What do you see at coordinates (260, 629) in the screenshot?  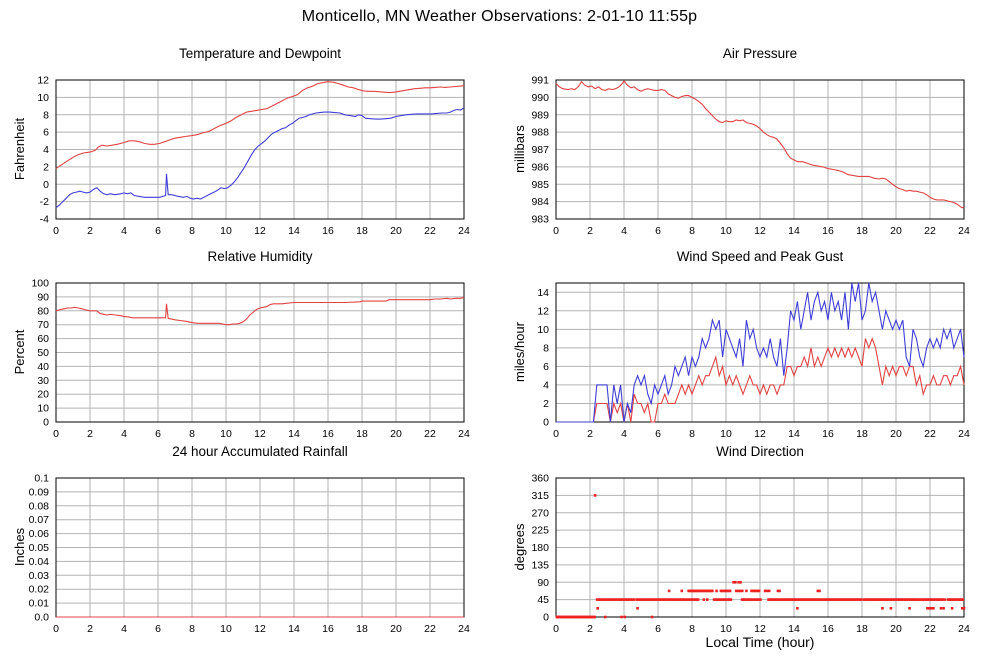 I see `x-tick-label: 12` at bounding box center [260, 629].